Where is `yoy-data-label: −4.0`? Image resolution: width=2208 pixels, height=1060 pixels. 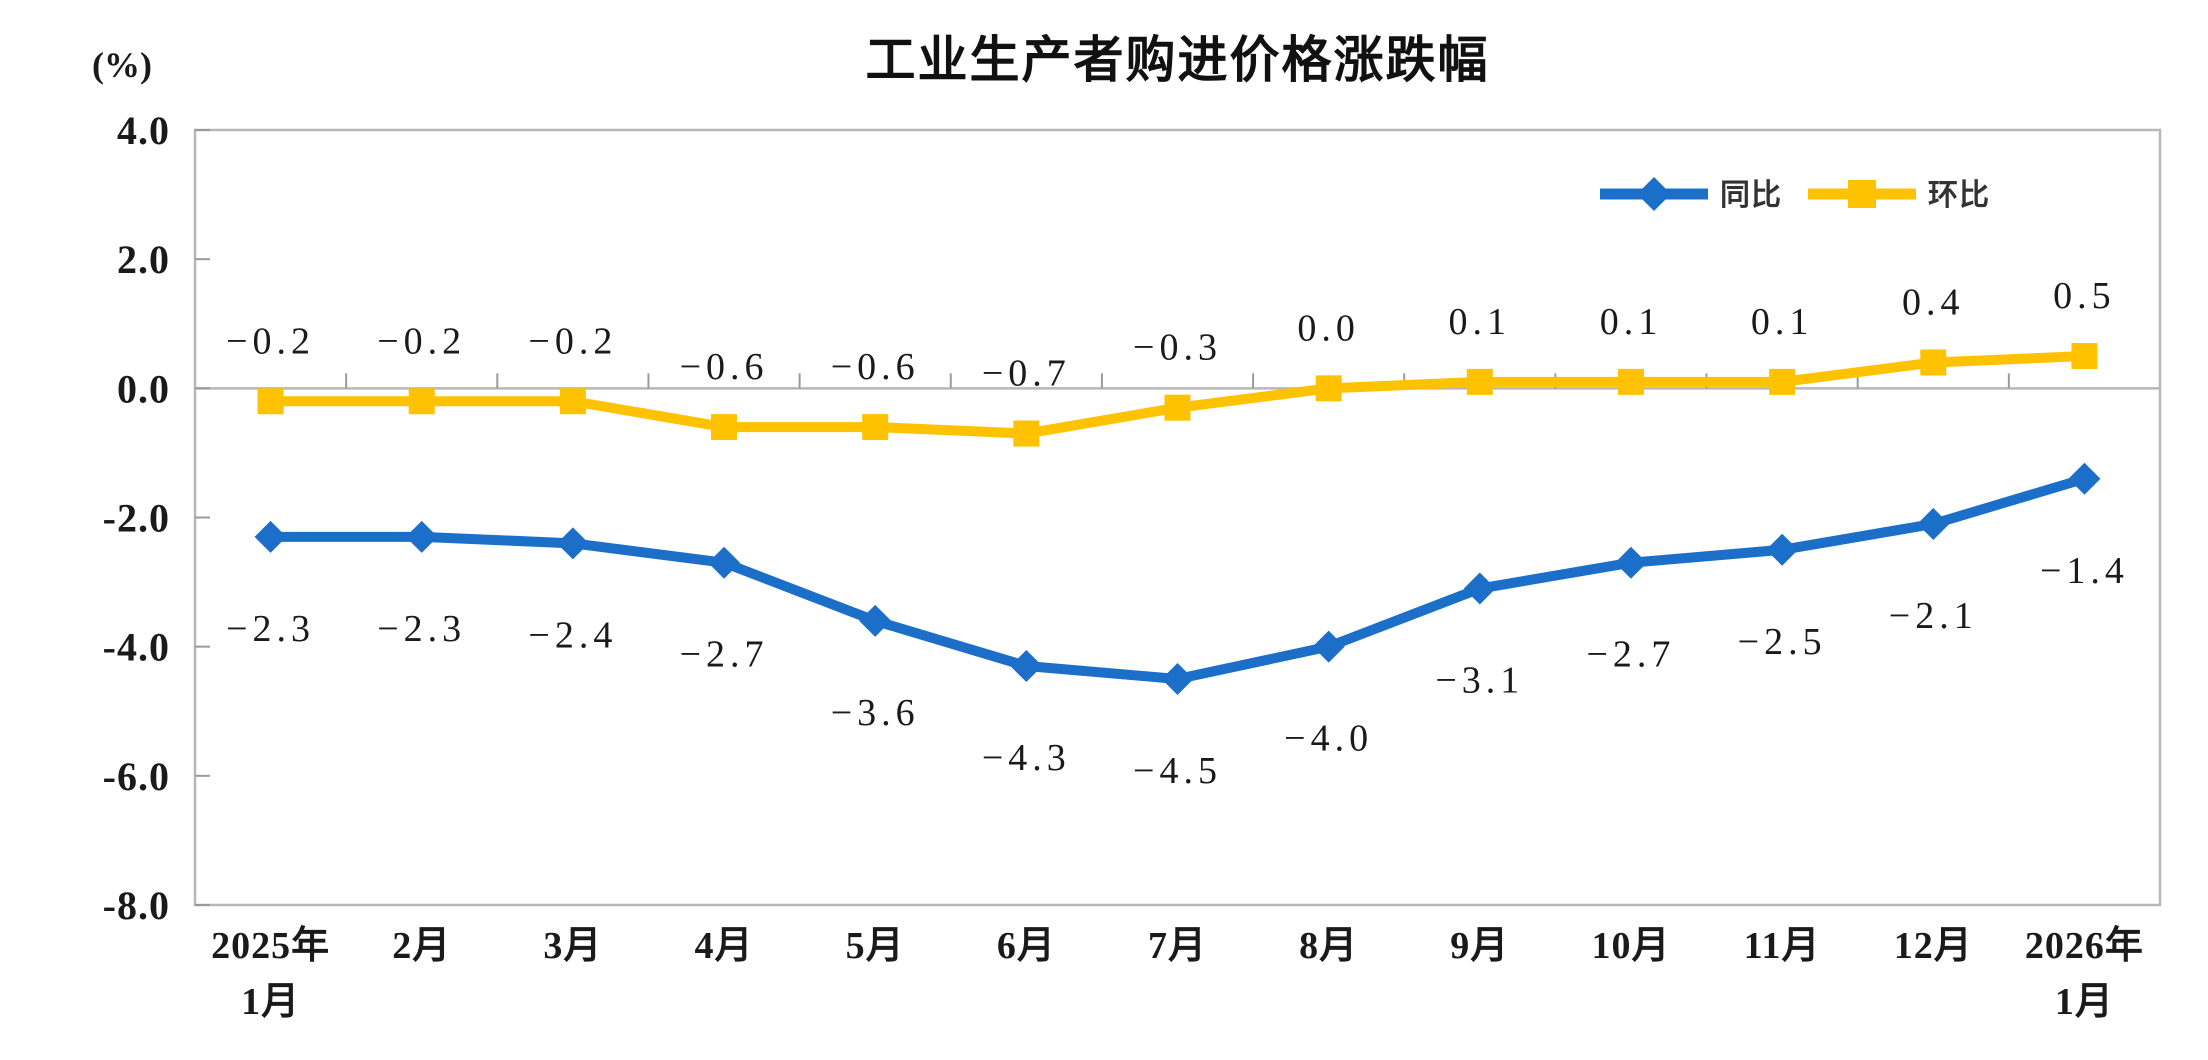 yoy-data-label: −4.0 is located at coordinates (1328, 739).